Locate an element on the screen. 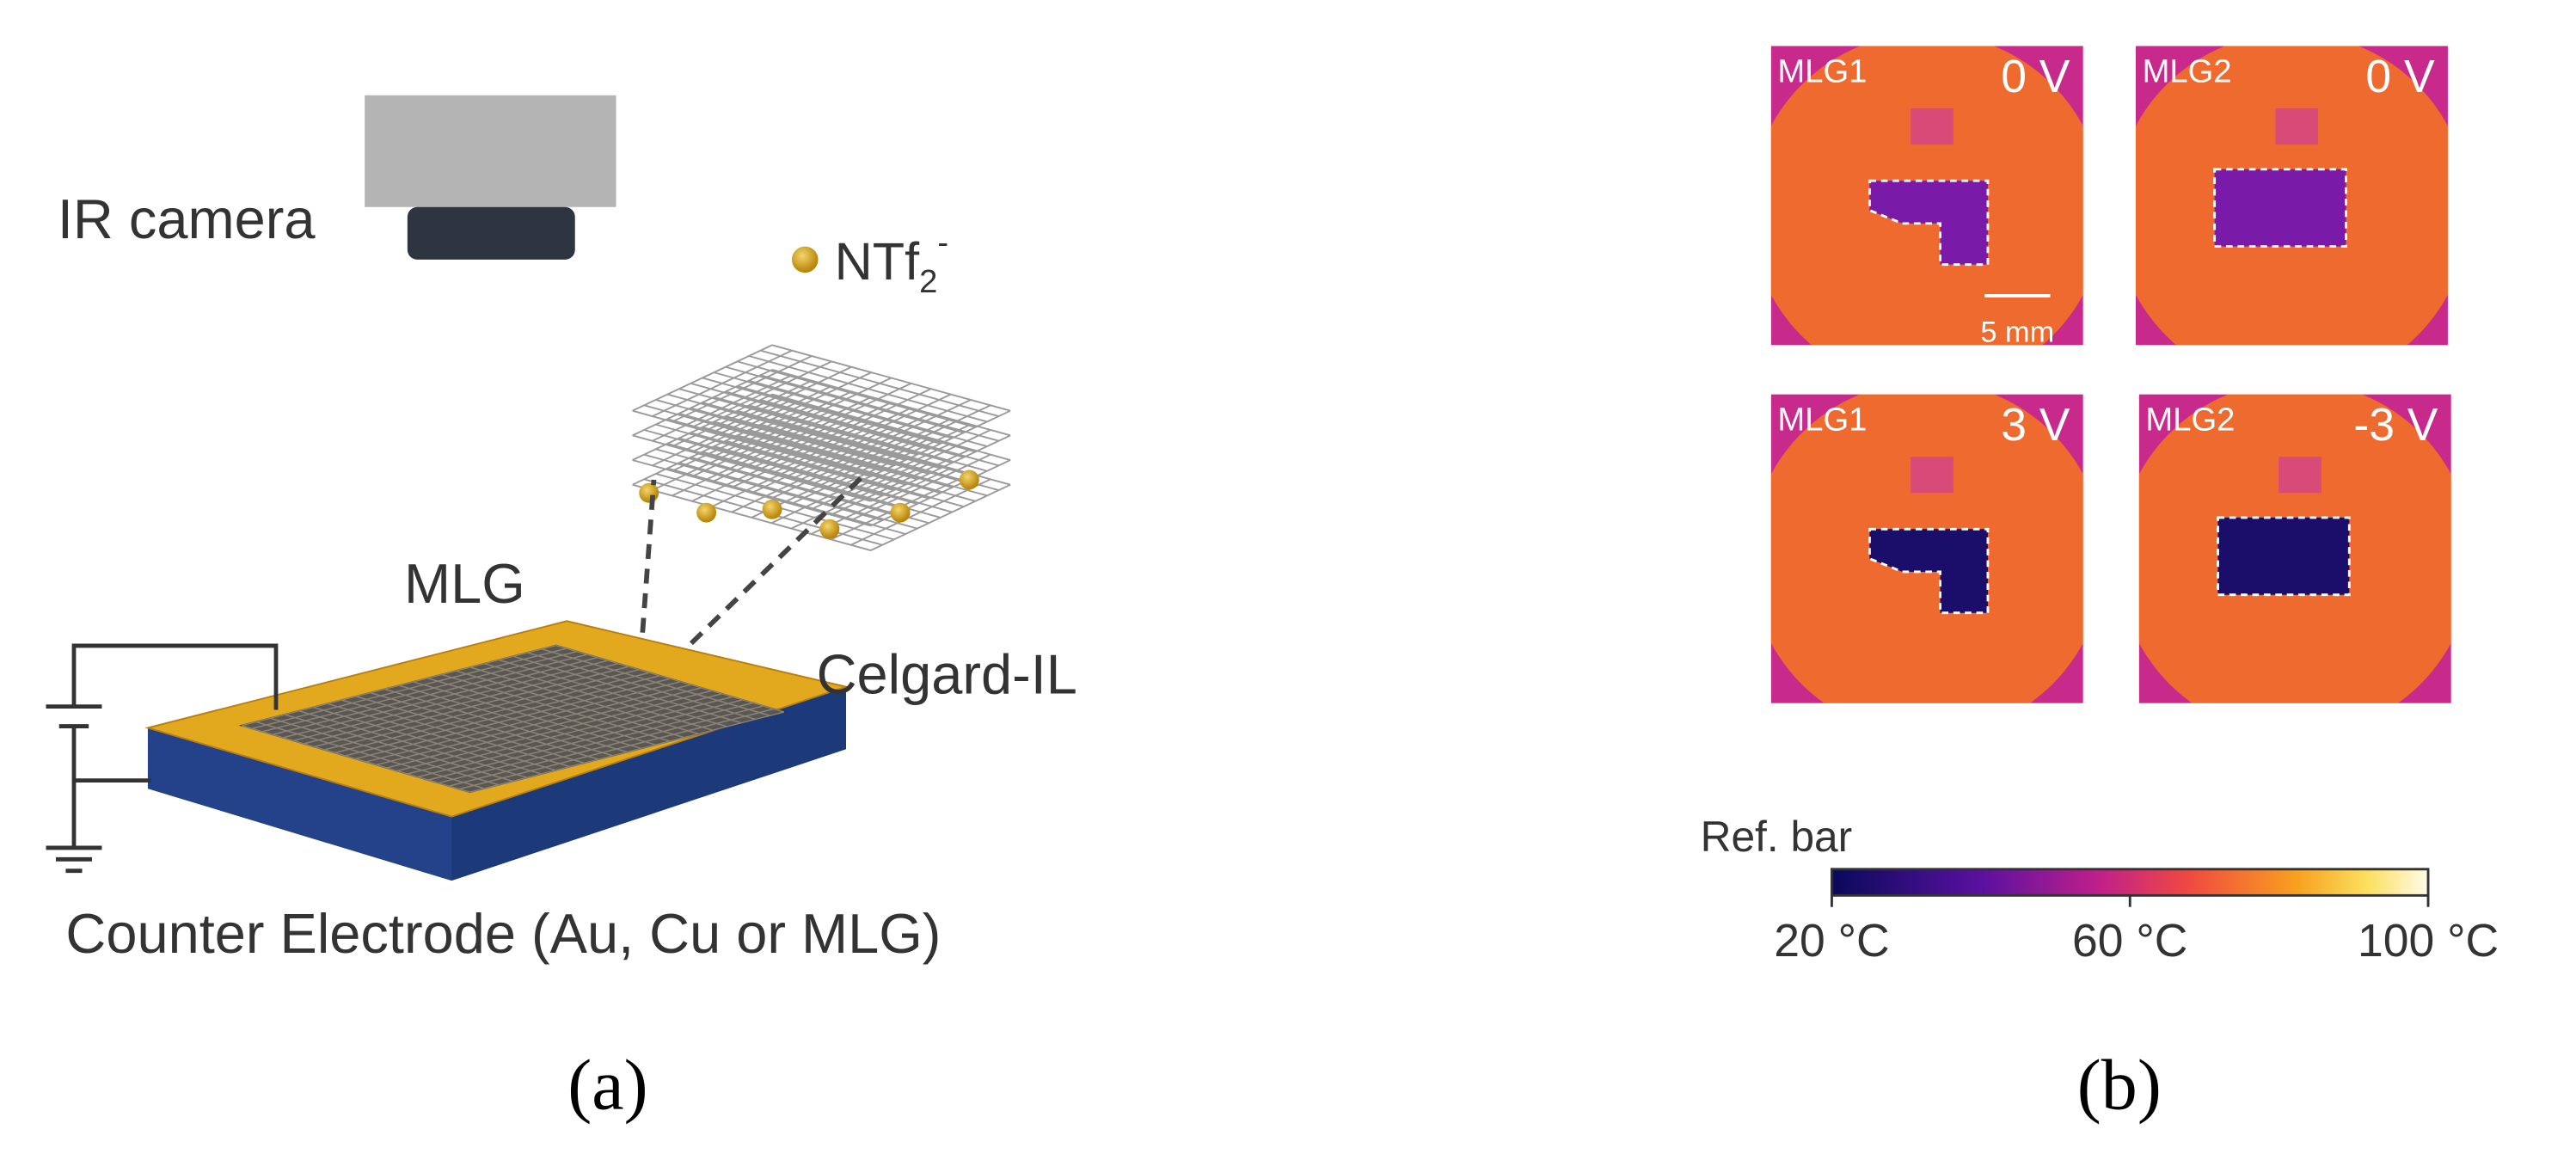 Image resolution: width=2576 pixels, height=1160 pixels. lattice is located at coordinates (821, 448).